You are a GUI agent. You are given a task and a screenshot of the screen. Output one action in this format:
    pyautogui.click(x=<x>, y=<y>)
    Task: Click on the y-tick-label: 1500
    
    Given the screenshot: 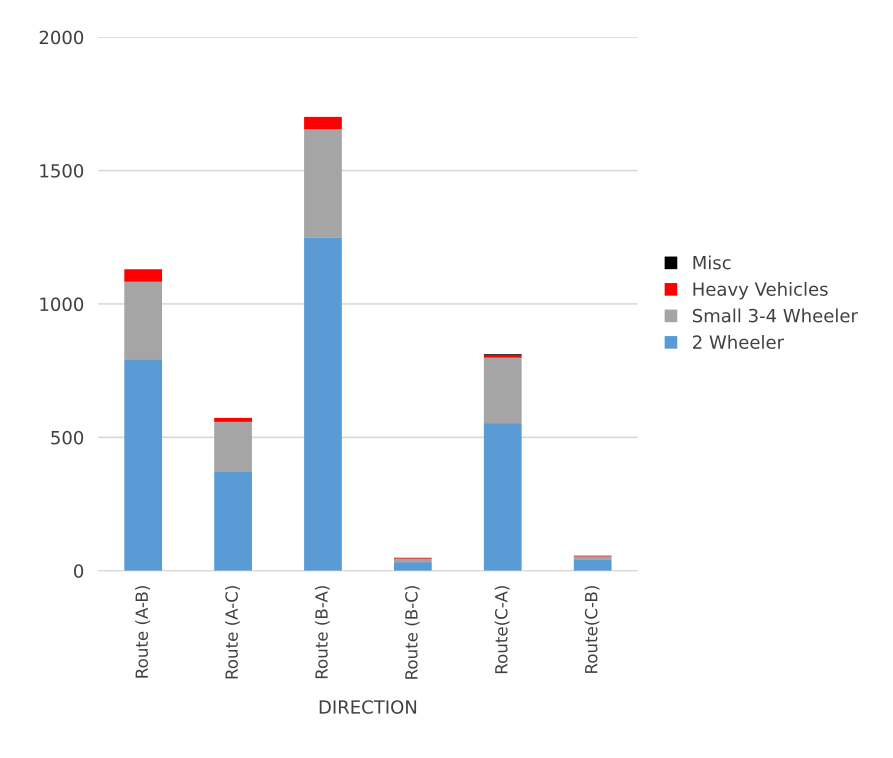 What is the action you would take?
    pyautogui.click(x=62, y=171)
    